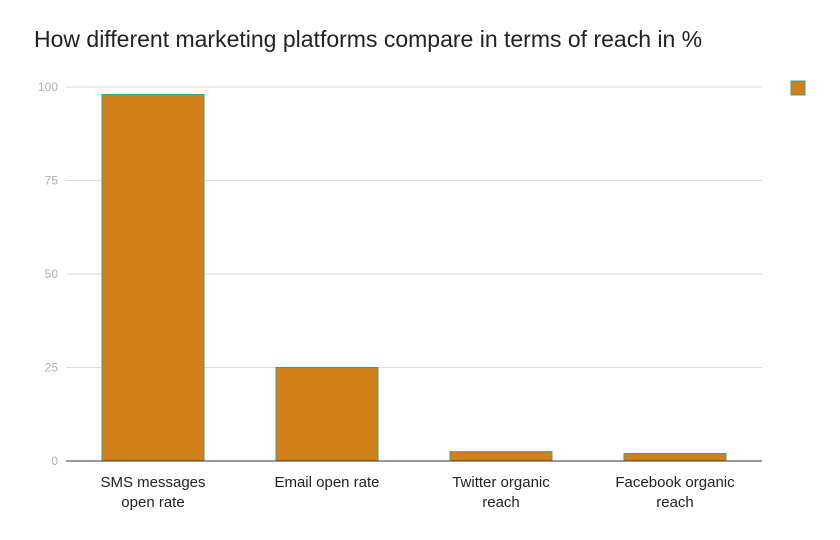 The height and width of the screenshot is (540, 840). What do you see at coordinates (54, 461) in the screenshot?
I see `y-tick-label-0: 0` at bounding box center [54, 461].